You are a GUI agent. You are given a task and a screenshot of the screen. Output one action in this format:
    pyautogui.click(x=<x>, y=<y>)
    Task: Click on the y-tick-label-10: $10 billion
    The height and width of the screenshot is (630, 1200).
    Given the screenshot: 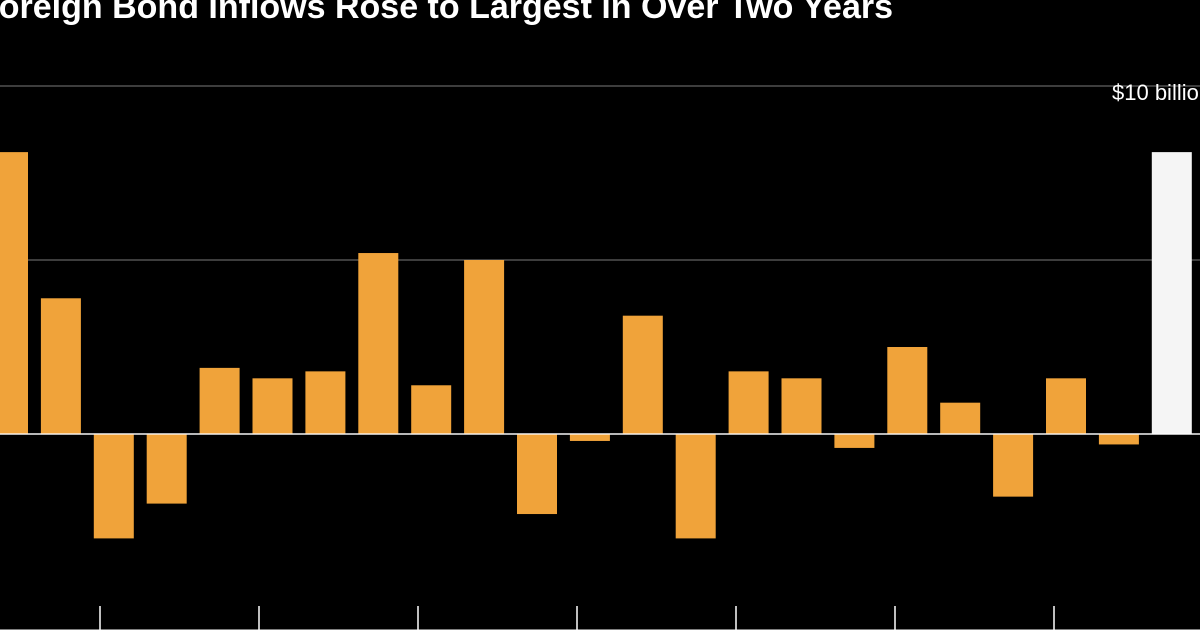 What is the action you would take?
    pyautogui.click(x=1156, y=92)
    